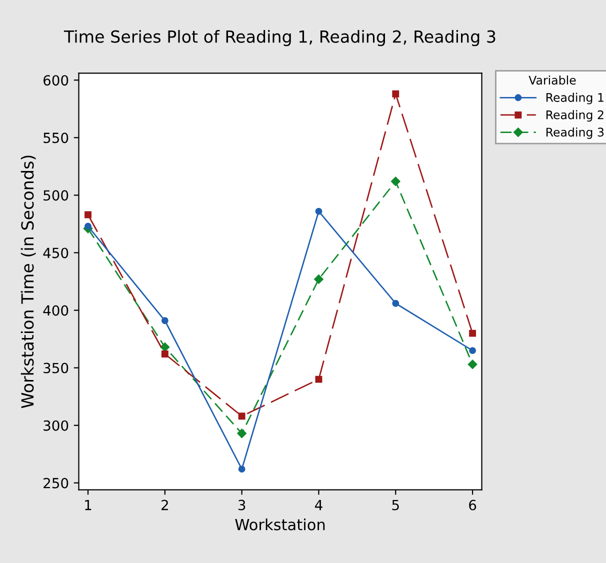  Describe the element at coordinates (56, 483) in the screenshot. I see `y-tick-label: 250` at that location.